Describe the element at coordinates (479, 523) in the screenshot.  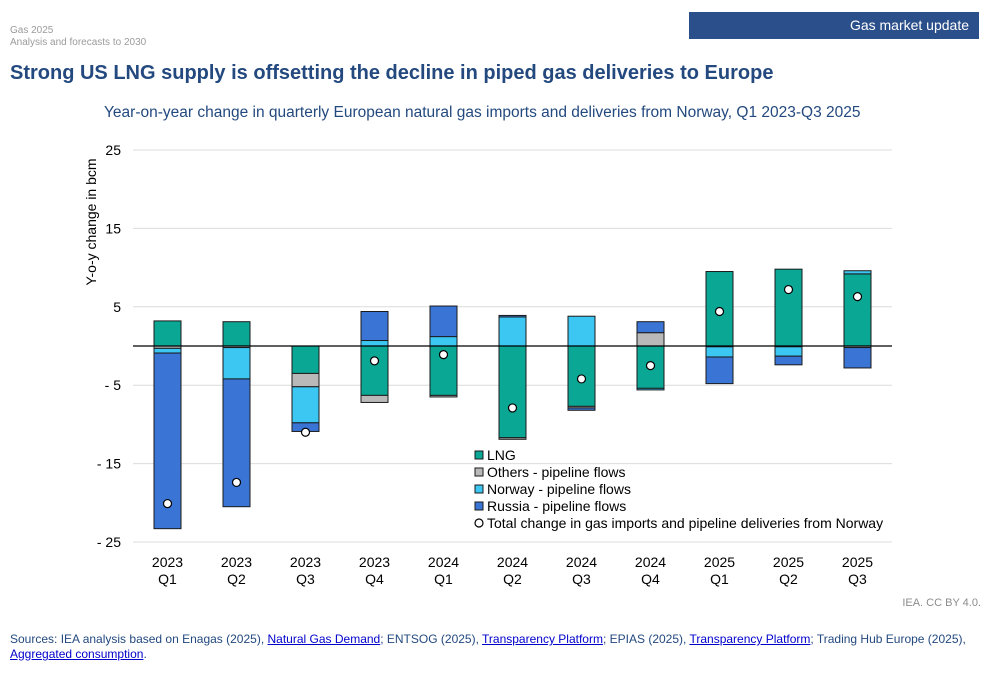
I see `legend-swatch-total` at that location.